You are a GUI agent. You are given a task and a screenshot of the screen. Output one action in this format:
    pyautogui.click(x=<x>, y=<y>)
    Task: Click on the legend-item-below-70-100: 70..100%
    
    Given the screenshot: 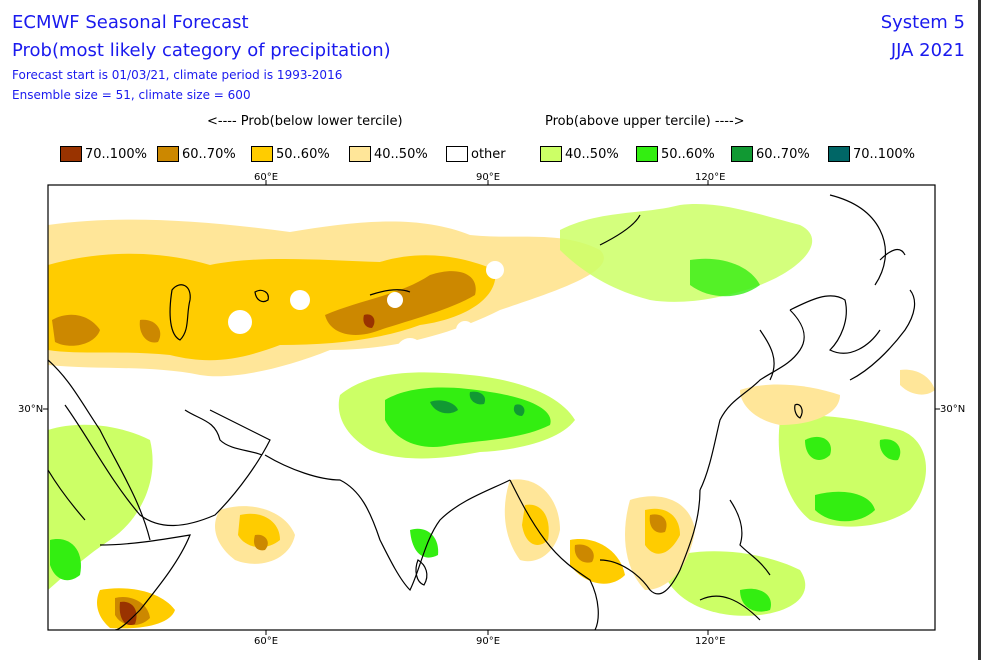 What is the action you would take?
    pyautogui.click(x=103, y=154)
    